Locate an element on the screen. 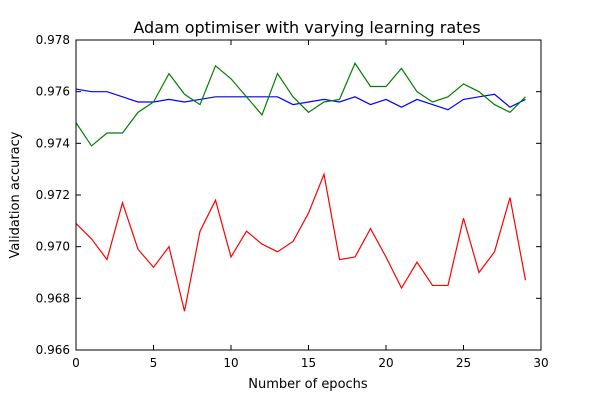 This screenshot has height=400, width=600. x-tick-label: 10 is located at coordinates (230, 363).